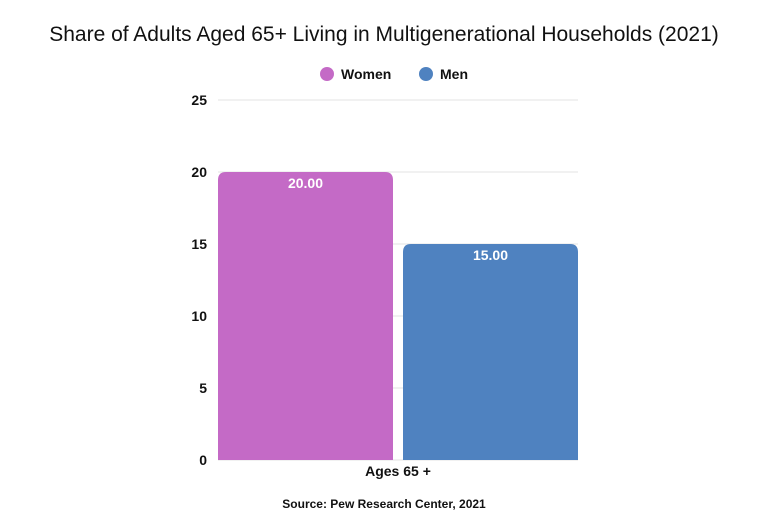 The height and width of the screenshot is (512, 768). Describe the element at coordinates (305, 183) in the screenshot. I see `data-label-women: 20.00` at that location.